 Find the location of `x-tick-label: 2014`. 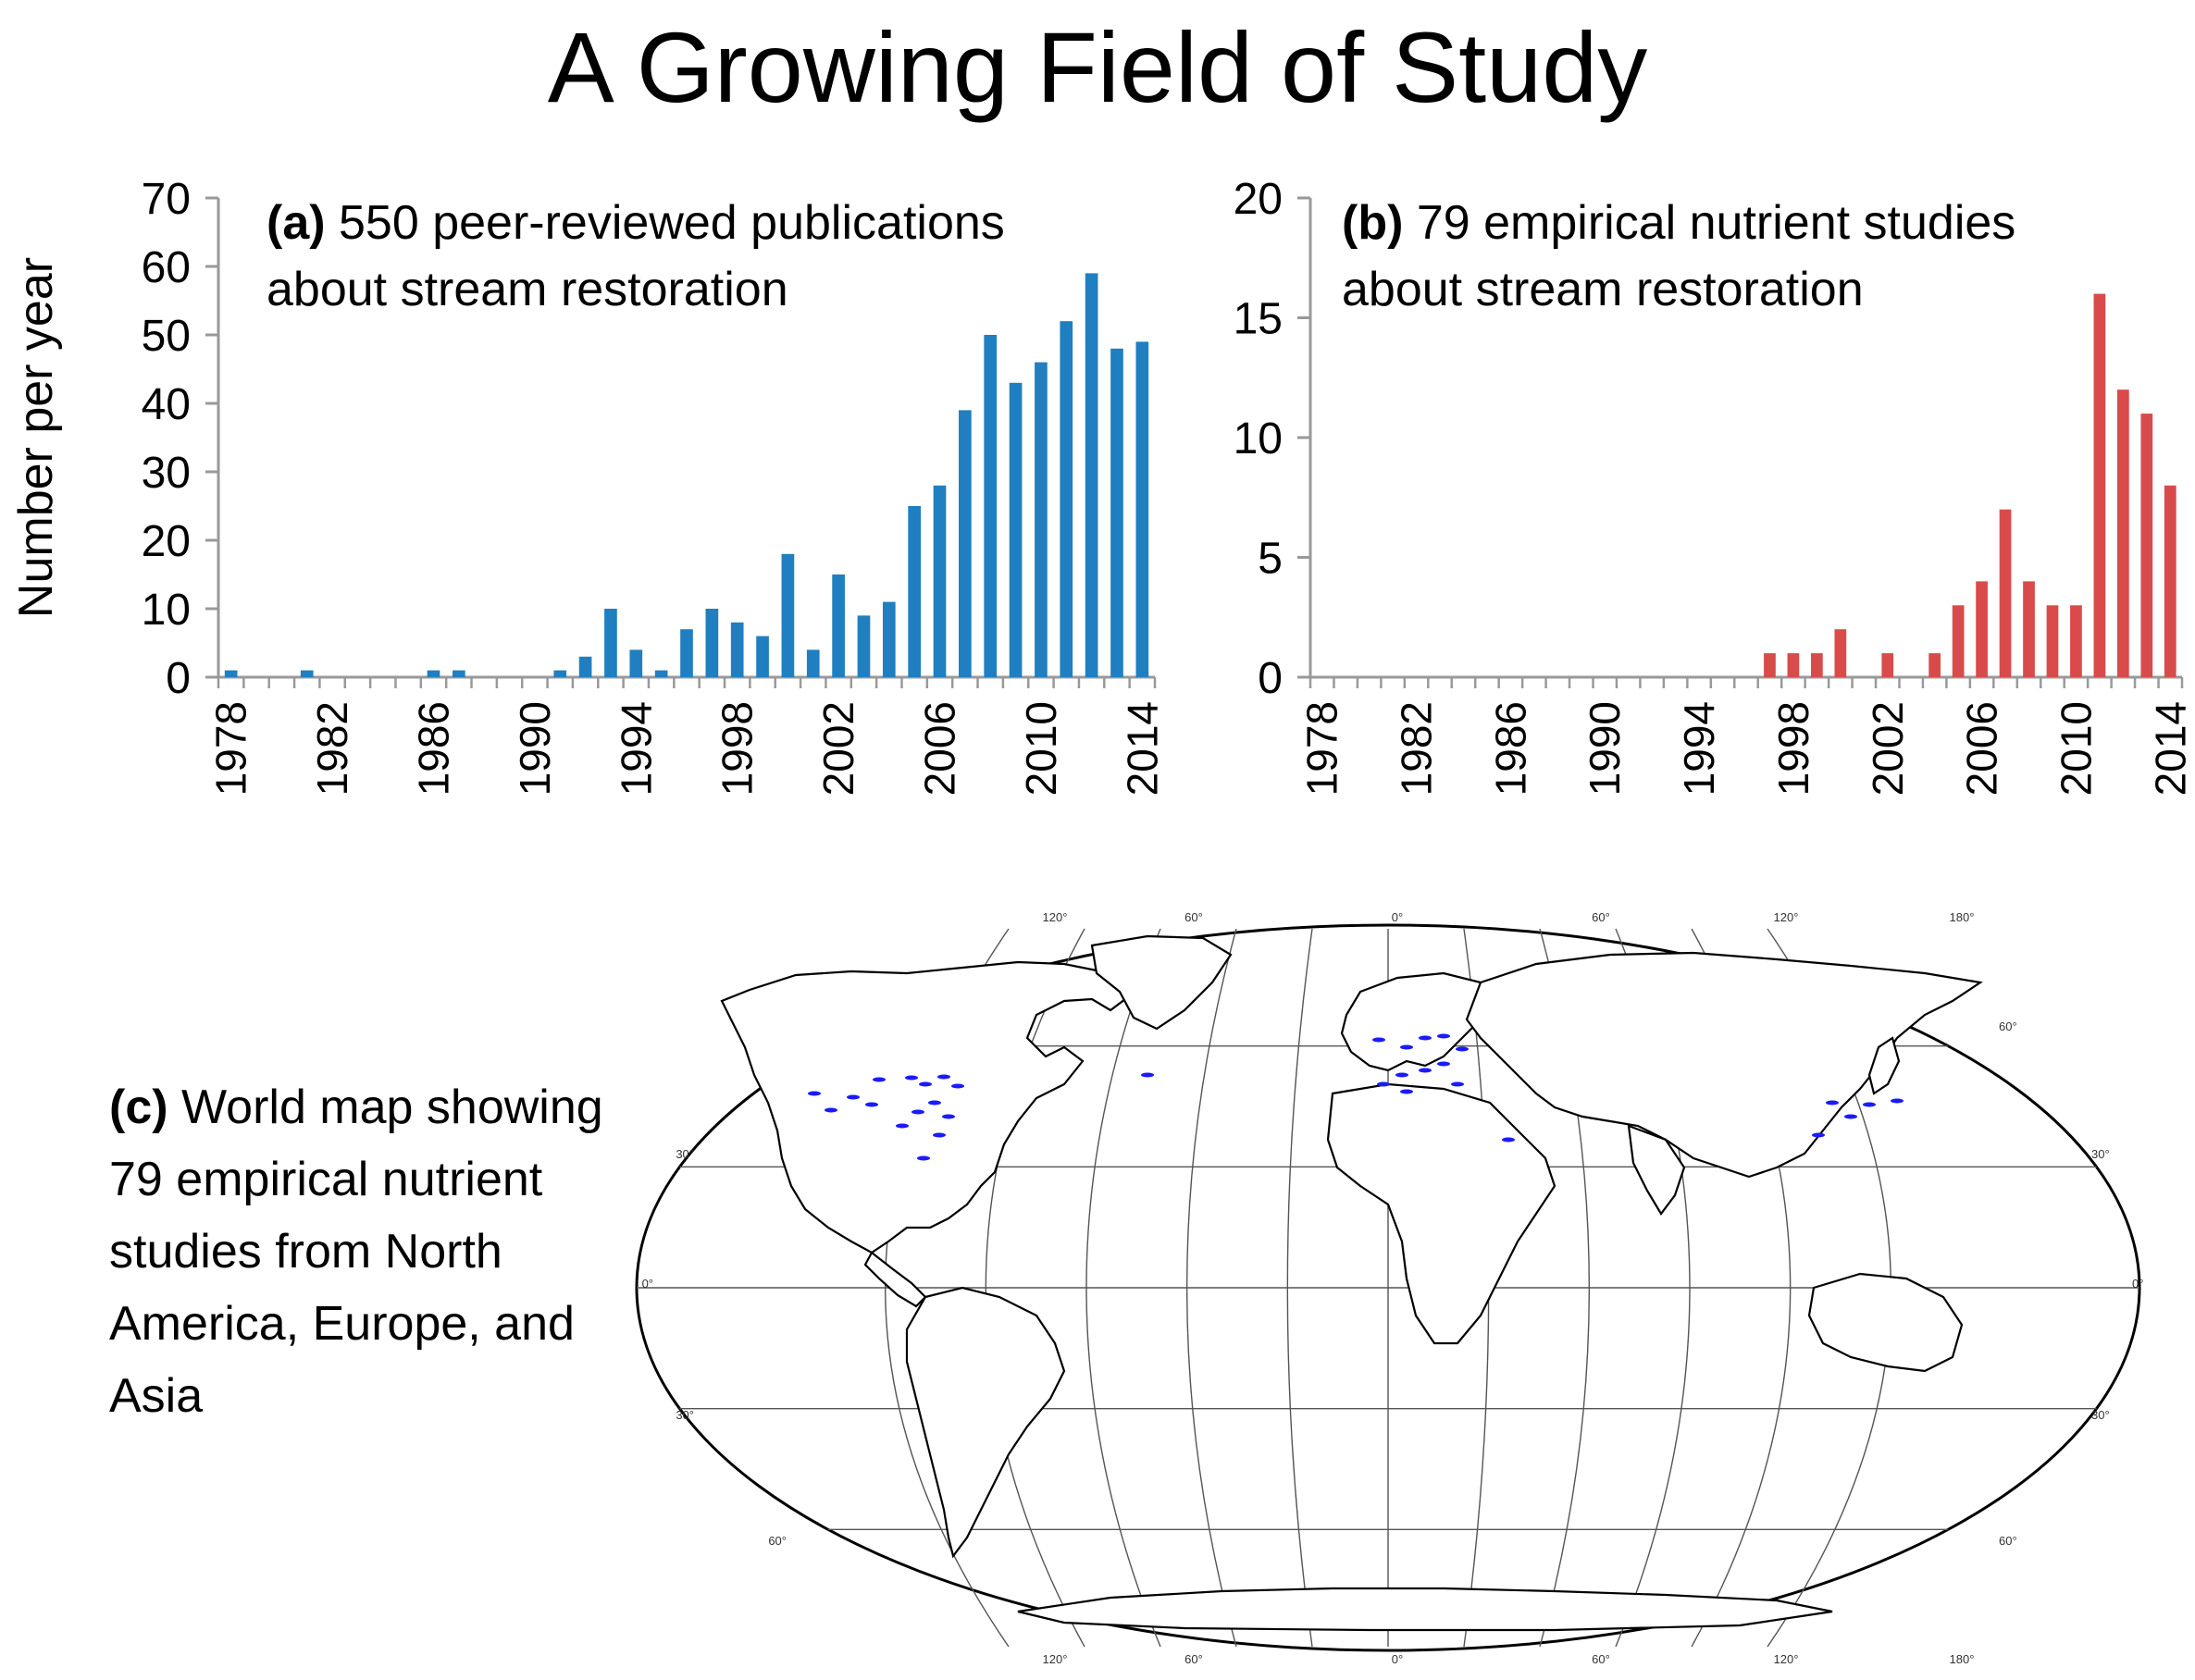

x-tick-label: 2014 is located at coordinates (1142, 748).